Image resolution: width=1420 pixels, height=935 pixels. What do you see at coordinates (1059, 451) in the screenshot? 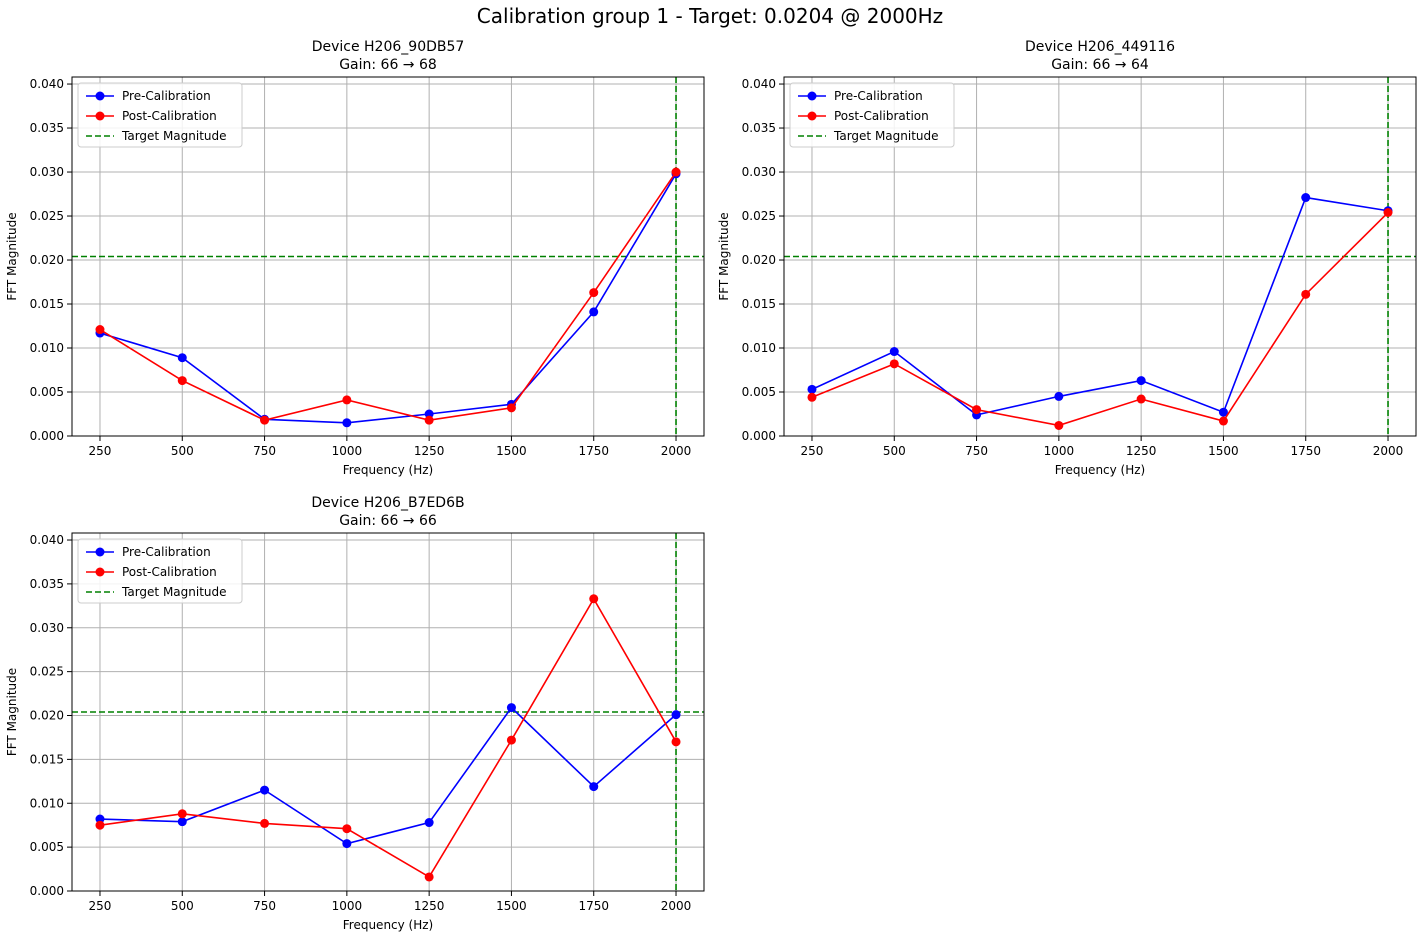
I see `x-tick-label: 1000` at bounding box center [1059, 451].